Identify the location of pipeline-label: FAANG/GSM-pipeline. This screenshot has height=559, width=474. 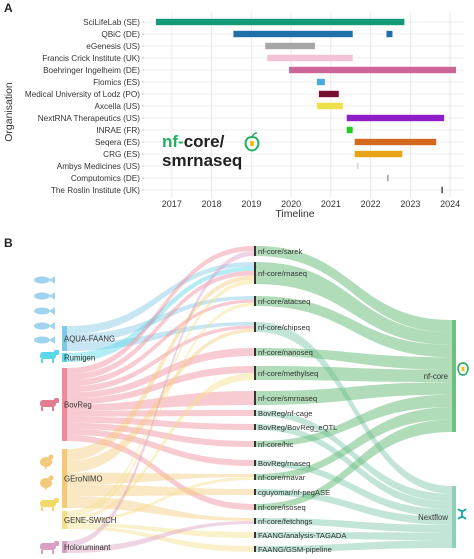
(295, 549).